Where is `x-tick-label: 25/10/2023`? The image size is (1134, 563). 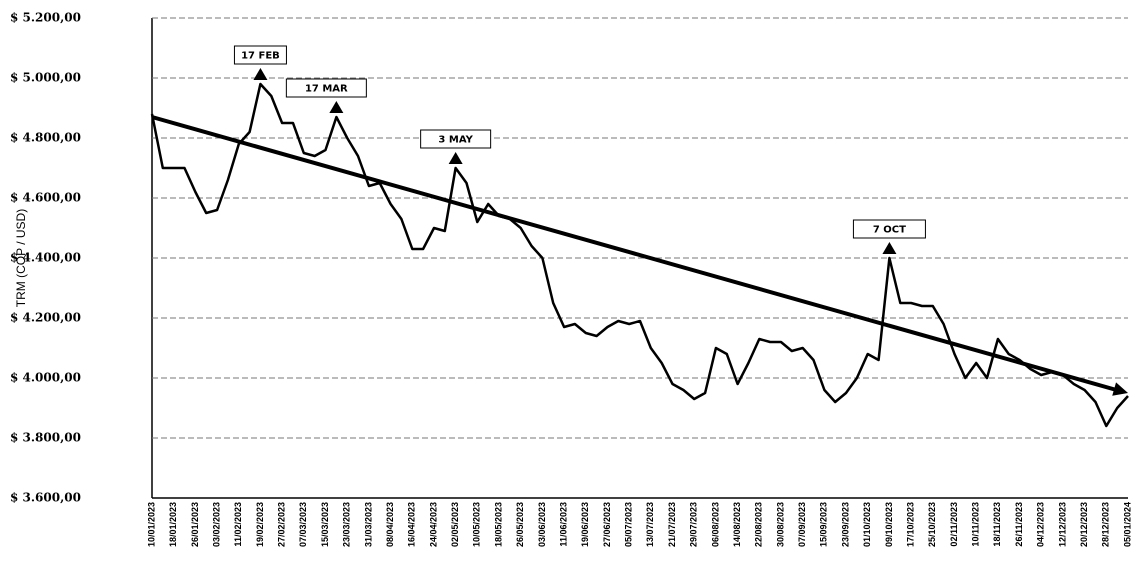
x-tick-label: 25/10/2023 is located at coordinates (932, 524).